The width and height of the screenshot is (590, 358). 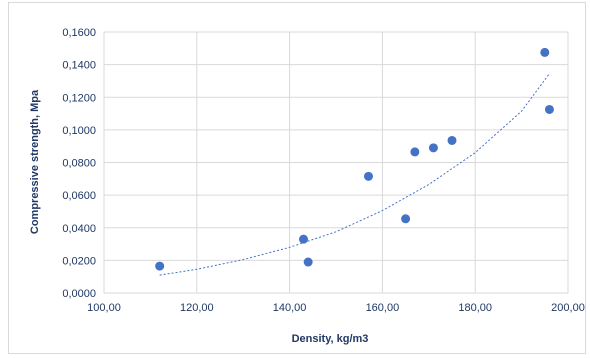 I want to click on x-tick-label: 140,00, so click(x=290, y=308).